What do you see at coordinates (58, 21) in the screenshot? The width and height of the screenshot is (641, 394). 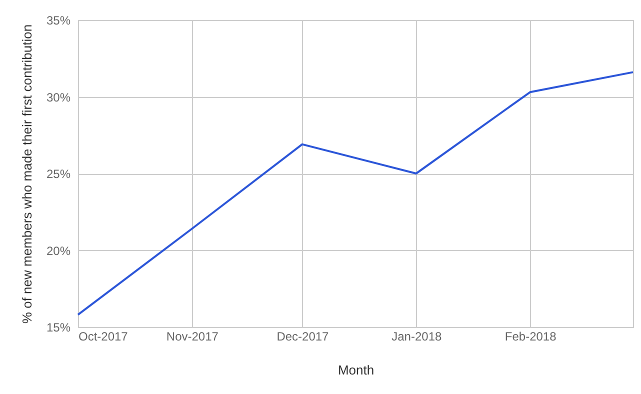 I see `y-tick-label: 35%` at bounding box center [58, 21].